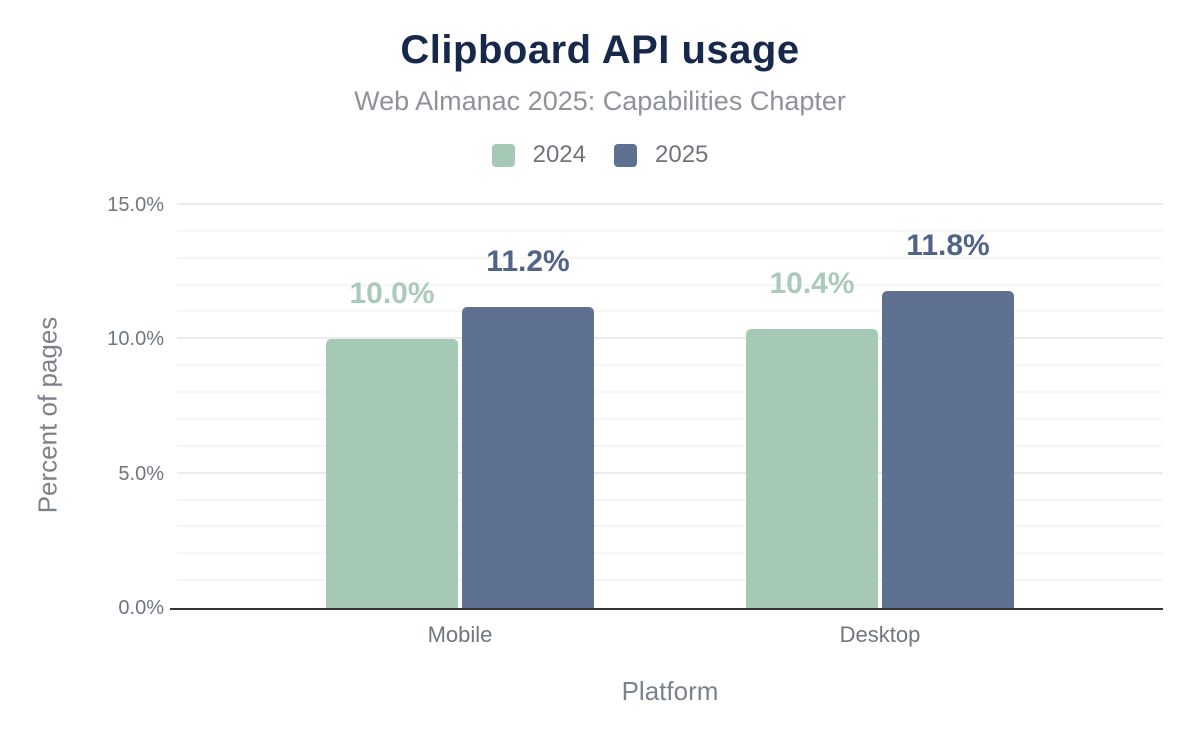 This screenshot has height=742, width=1200. What do you see at coordinates (948, 245) in the screenshot?
I see `value-label-desktop-2025: 11.8%` at bounding box center [948, 245].